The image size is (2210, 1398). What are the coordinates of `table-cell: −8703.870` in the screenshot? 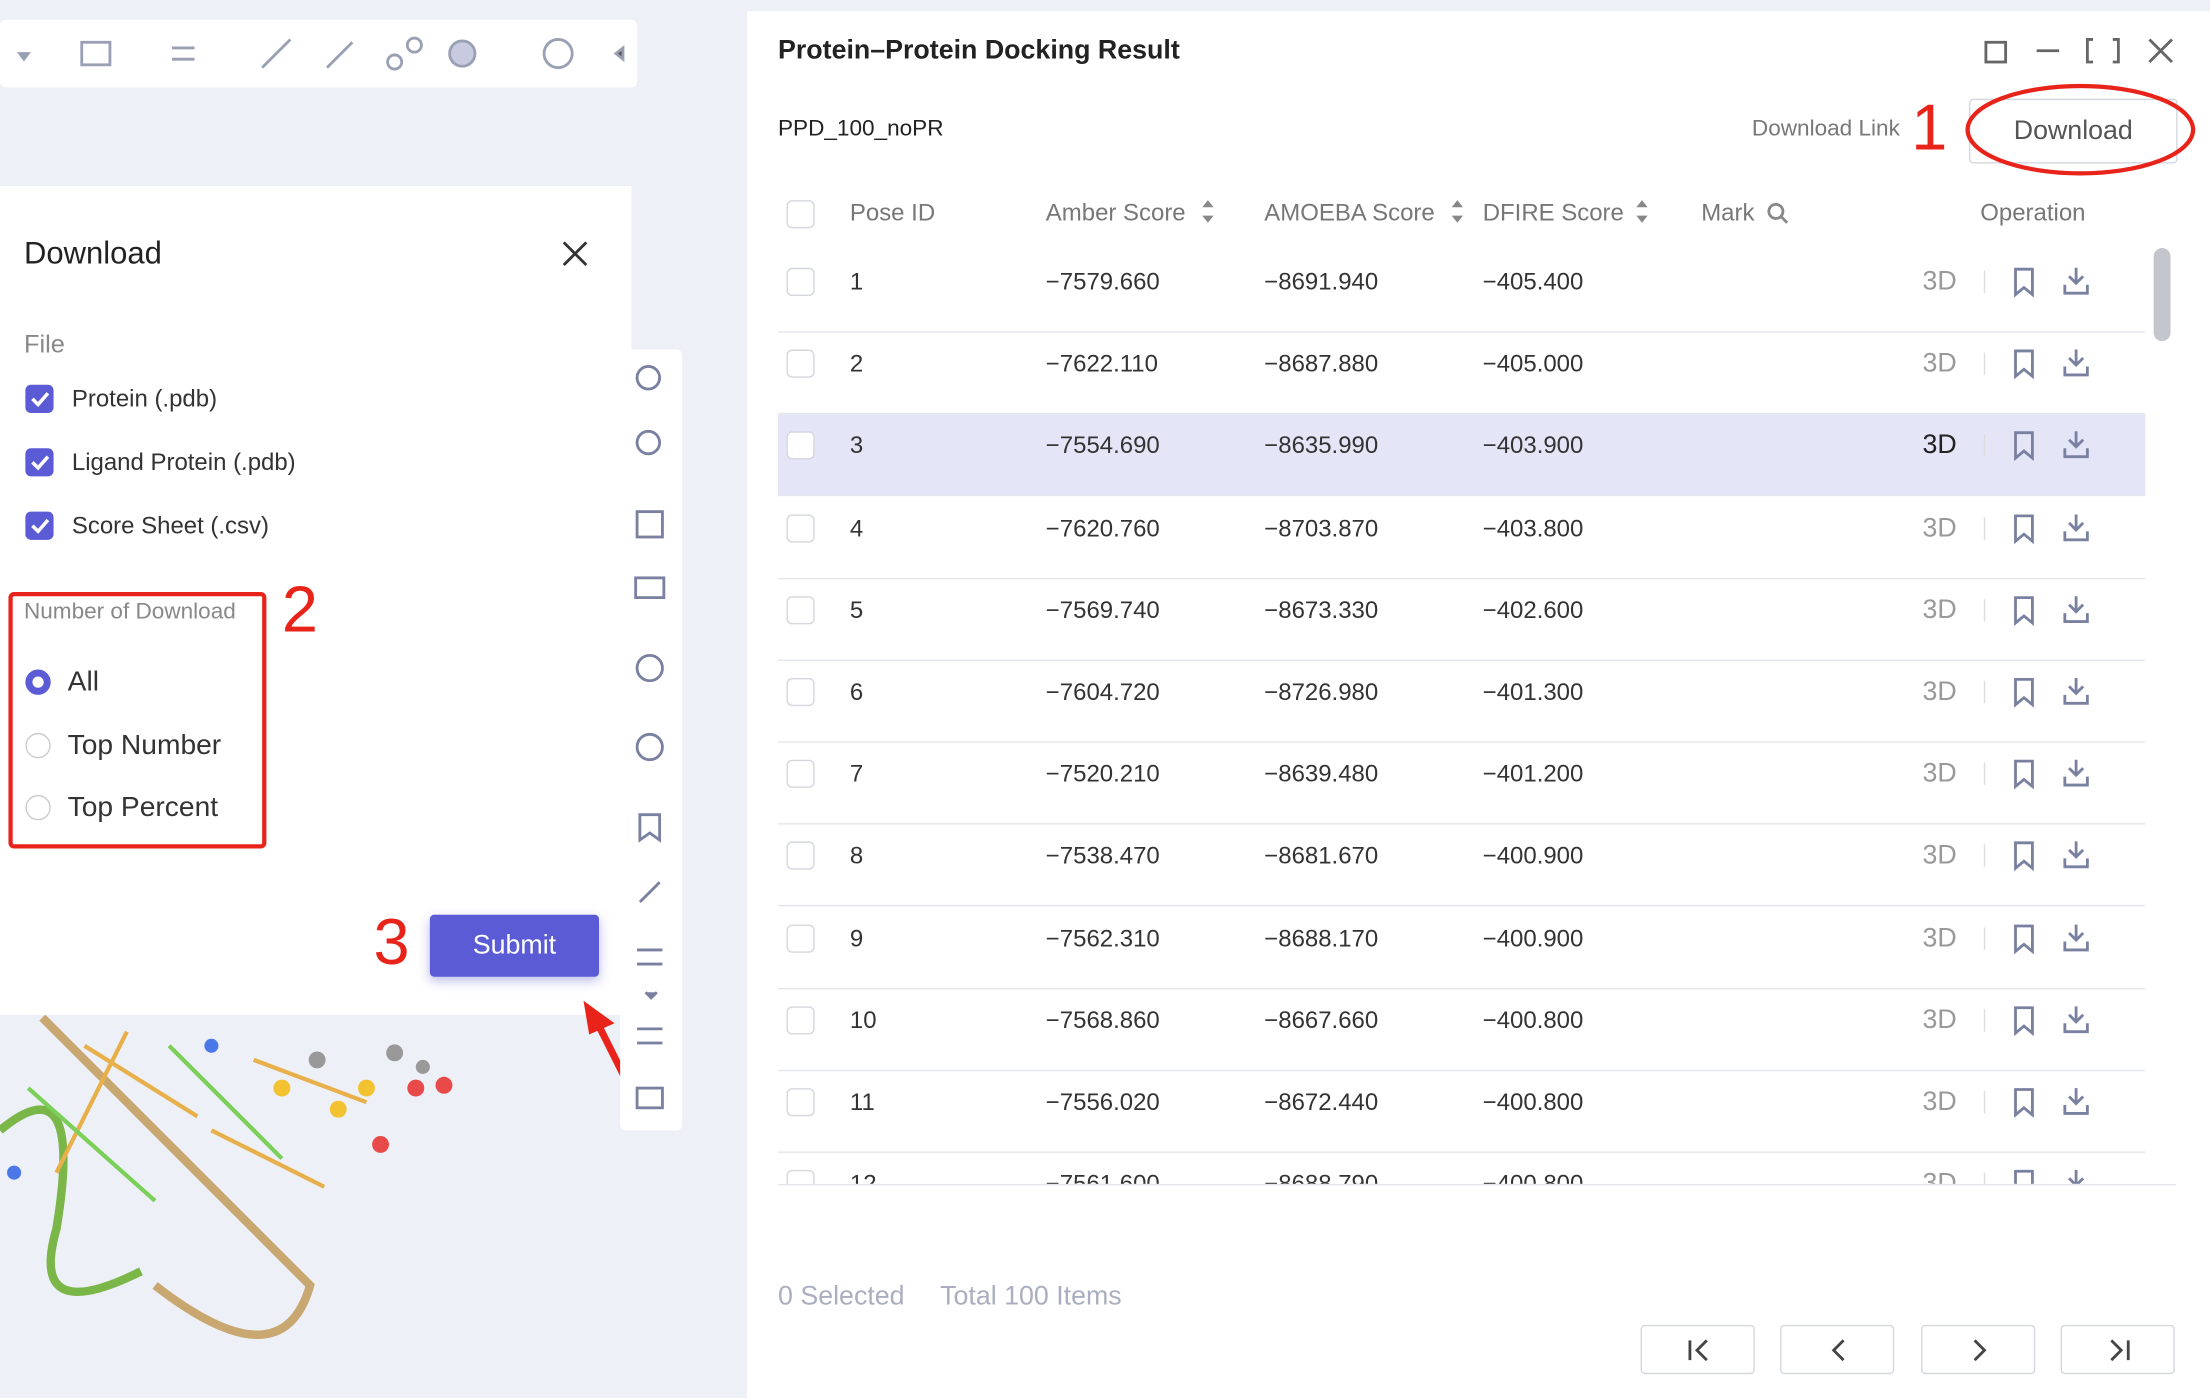 It's located at (1321, 528).